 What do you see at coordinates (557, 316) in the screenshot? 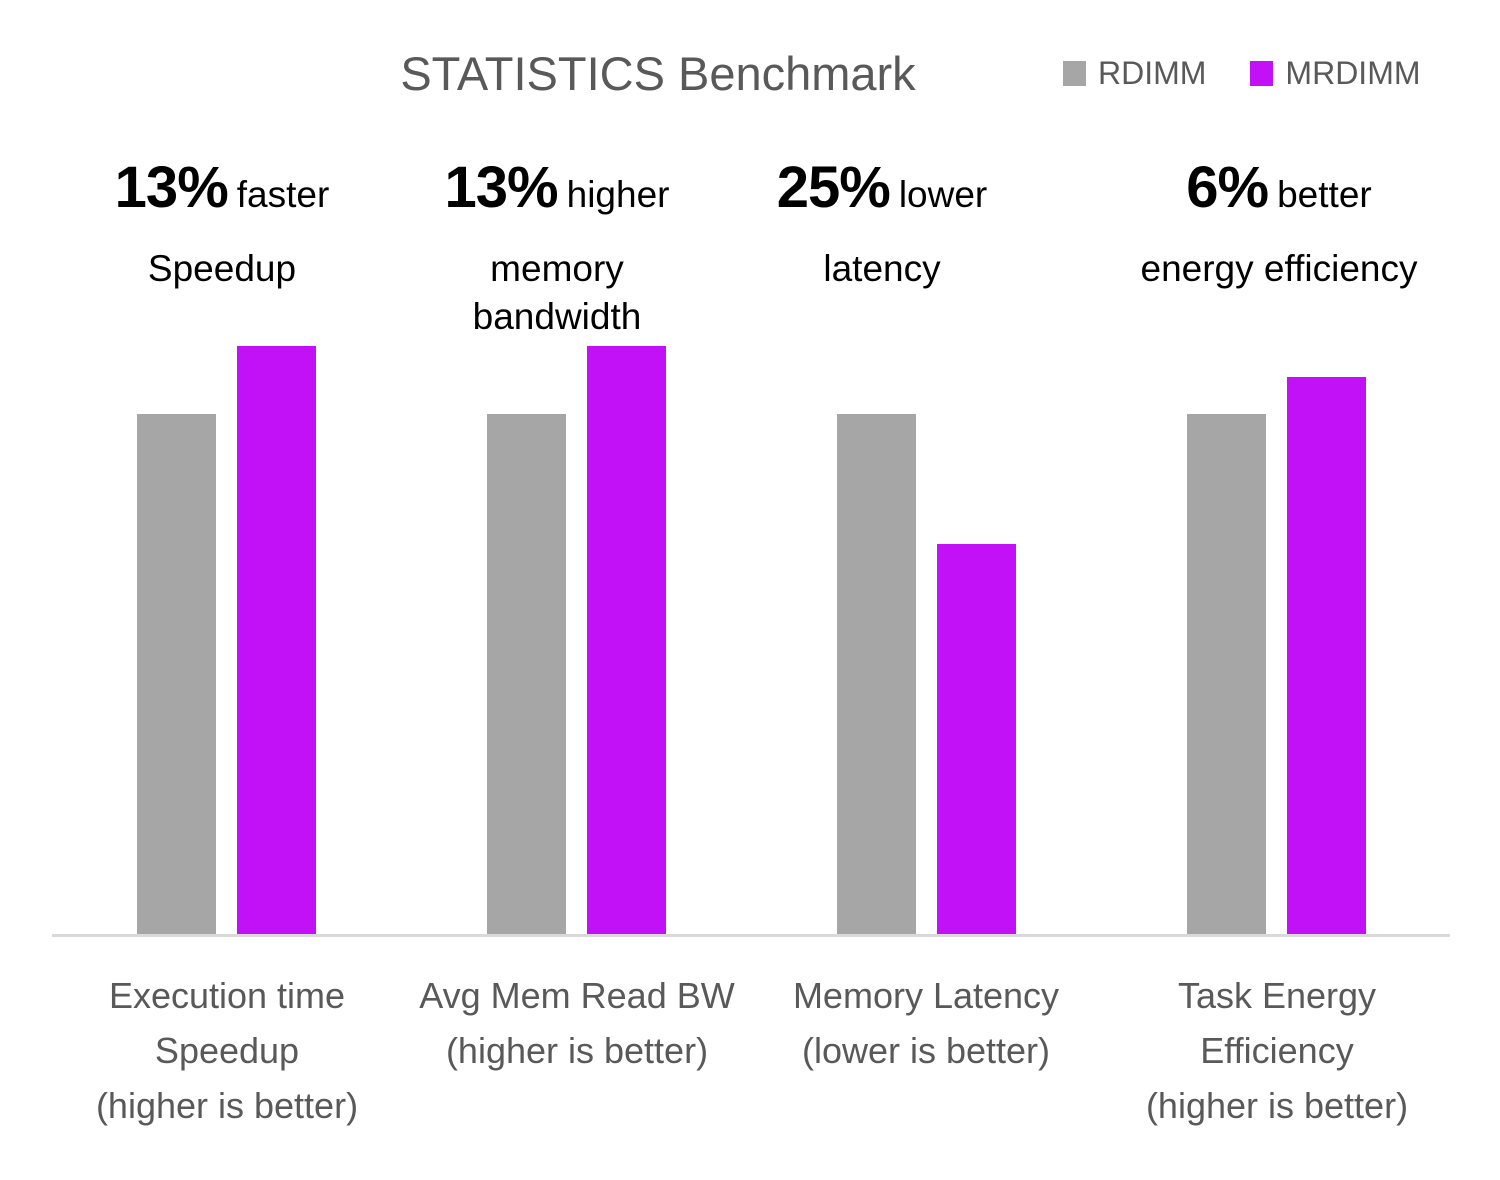
I see `annotation-line: bandwidth` at bounding box center [557, 316].